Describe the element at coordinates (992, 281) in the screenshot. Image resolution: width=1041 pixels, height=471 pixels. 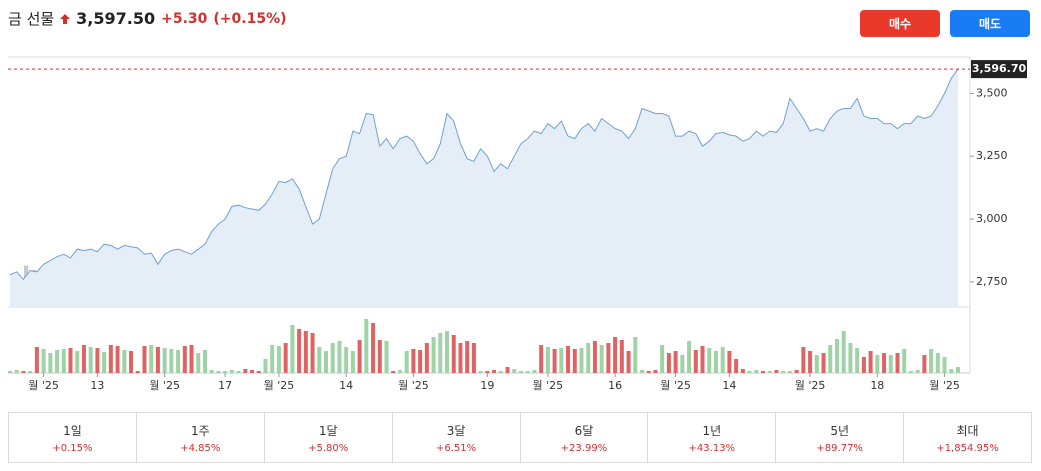
I see `y-tick-label: 2,750` at that location.